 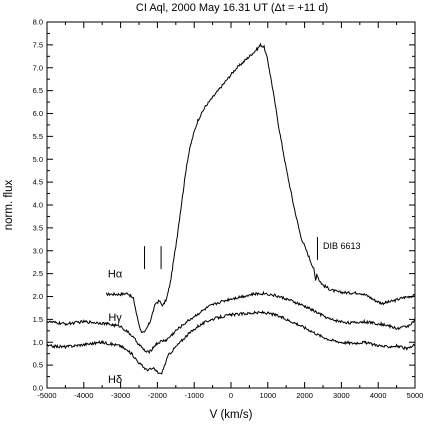 What do you see at coordinates (341, 395) in the screenshot?
I see `x-tick-label: 3000` at bounding box center [341, 395].